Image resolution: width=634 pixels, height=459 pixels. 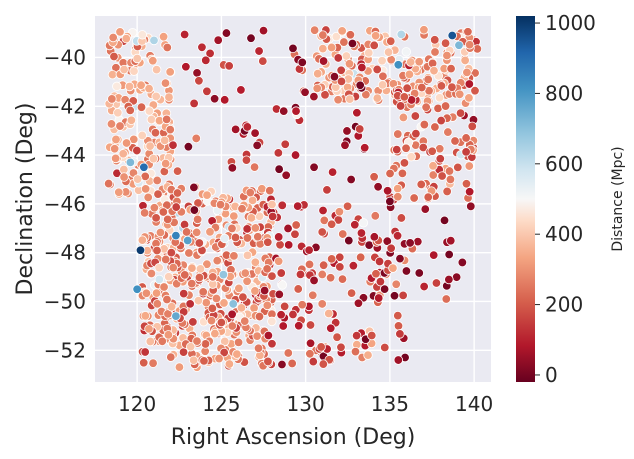 What do you see at coordinates (65, 301) in the screenshot?
I see `y-tick-label: −50` at bounding box center [65, 301].